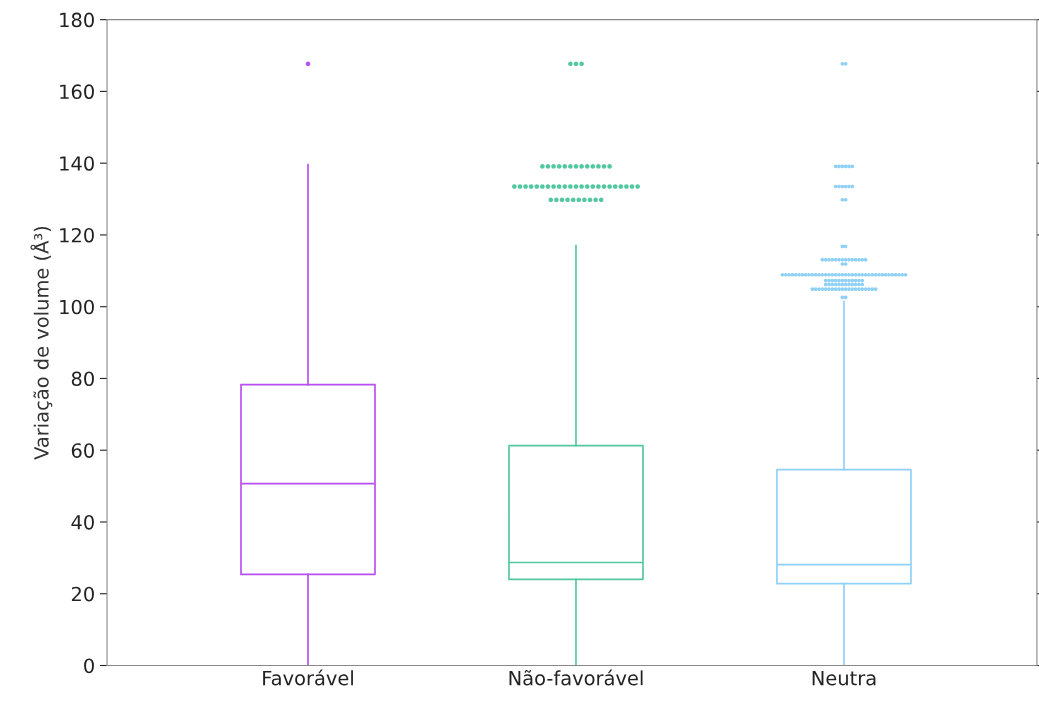 Image resolution: width=1039 pixels, height=702 pixels. I want to click on y-tick-label: 100, so click(77, 307).